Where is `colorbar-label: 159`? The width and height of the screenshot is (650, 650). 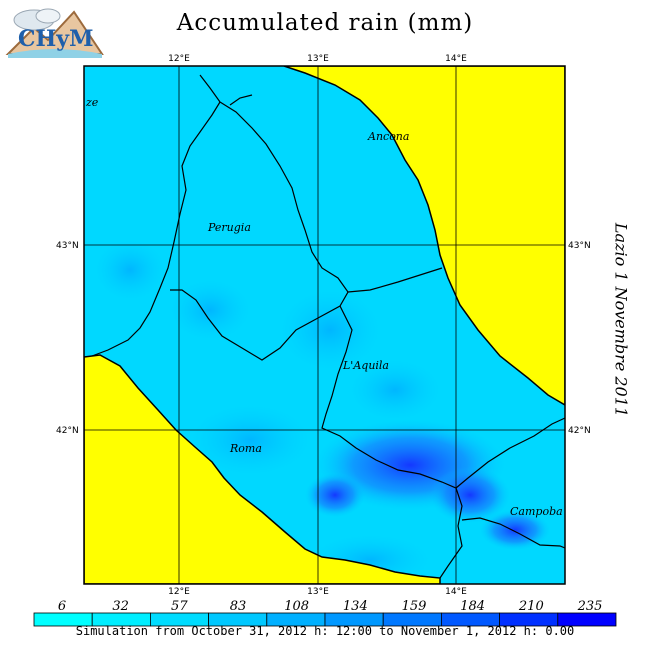 colorbar-label: 159 is located at coordinates (414, 606).